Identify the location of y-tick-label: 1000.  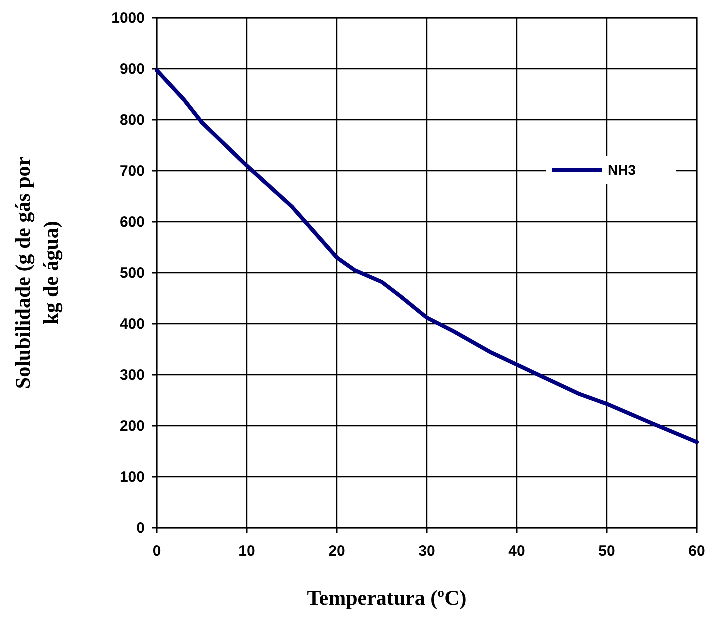
(128, 18).